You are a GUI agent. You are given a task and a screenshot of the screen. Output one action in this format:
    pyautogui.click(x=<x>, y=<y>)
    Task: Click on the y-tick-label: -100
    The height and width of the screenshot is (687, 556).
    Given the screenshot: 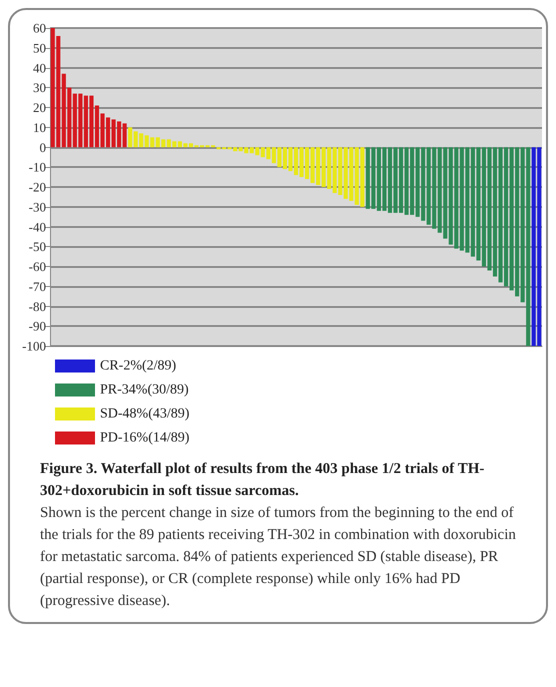 What is the action you would take?
    pyautogui.click(x=34, y=346)
    